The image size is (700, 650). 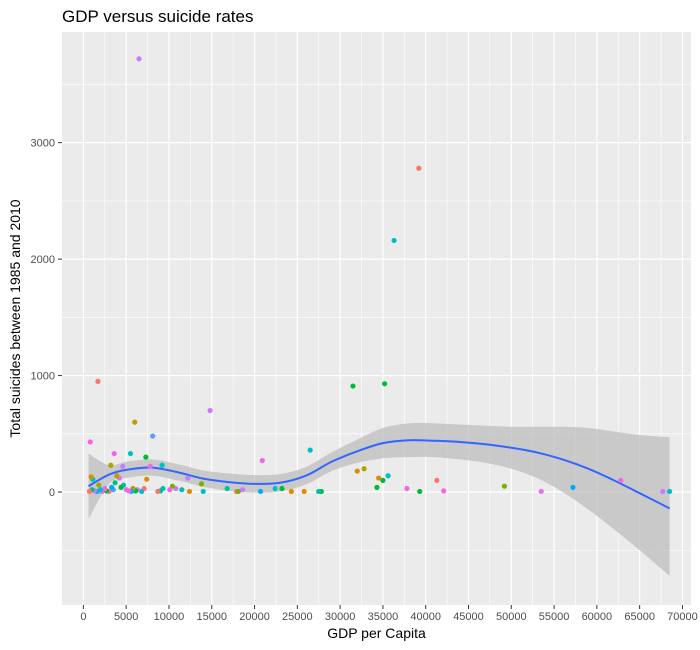 What do you see at coordinates (126, 617) in the screenshot?
I see `x-tick-label: 5000` at bounding box center [126, 617].